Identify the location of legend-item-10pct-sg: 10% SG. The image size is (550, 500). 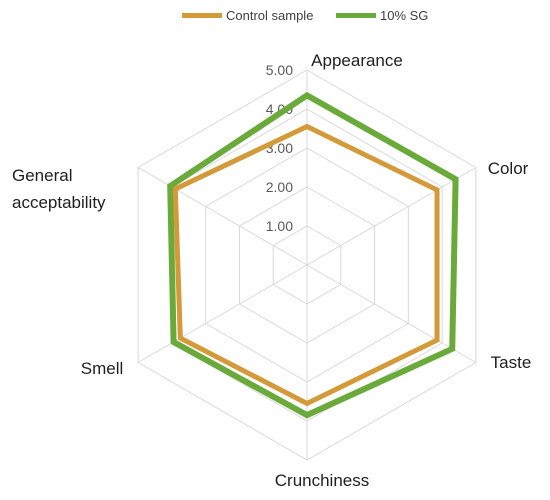
(382, 15).